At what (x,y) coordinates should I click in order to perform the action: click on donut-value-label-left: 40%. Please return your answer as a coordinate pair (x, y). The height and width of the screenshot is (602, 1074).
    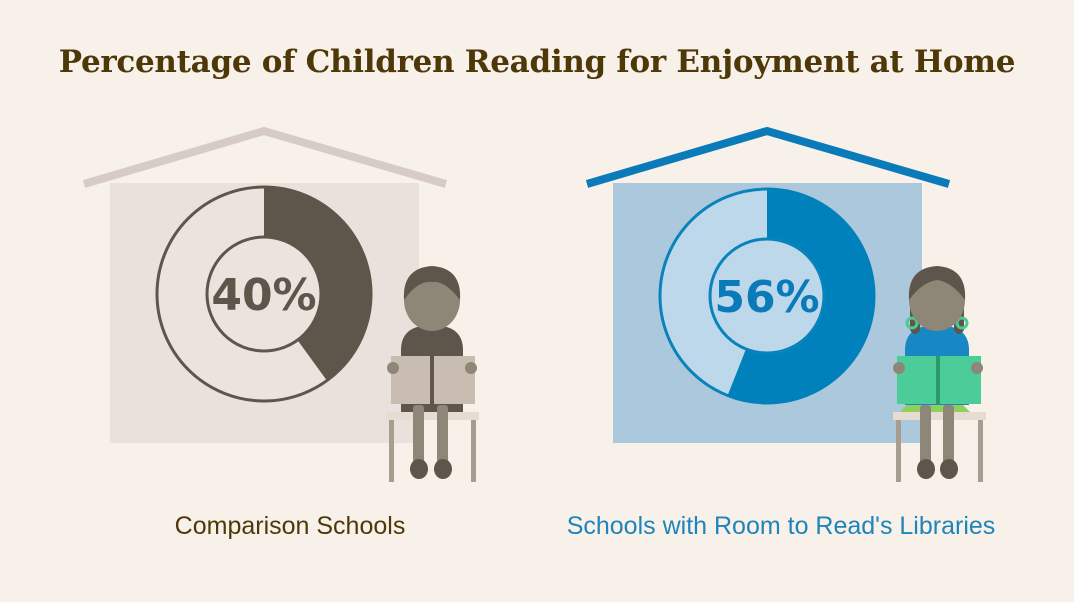
    Looking at the image, I should click on (263, 295).